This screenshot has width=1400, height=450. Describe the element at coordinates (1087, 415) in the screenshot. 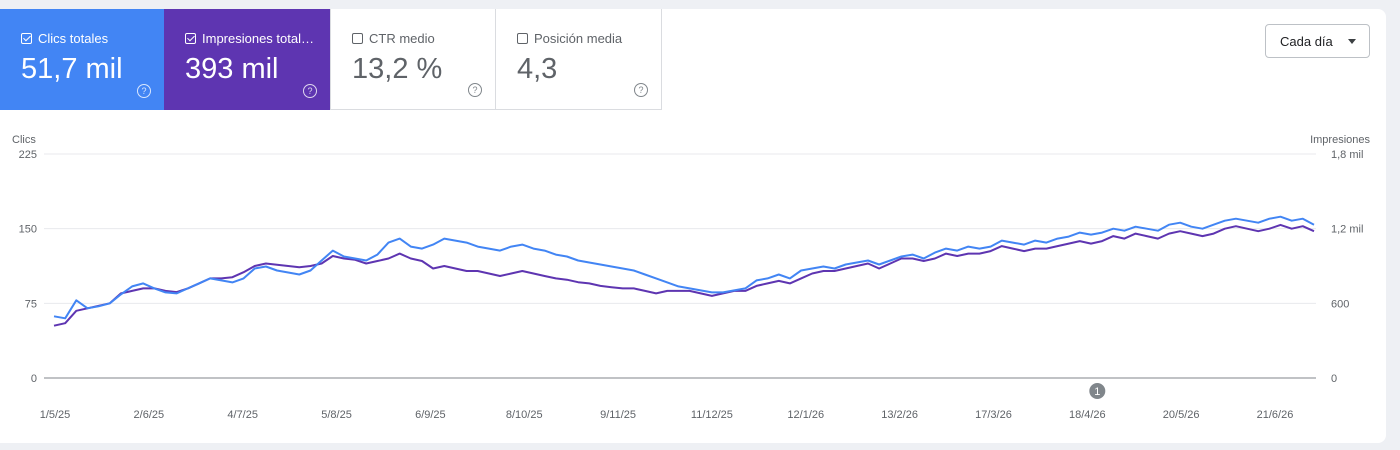

I see `x-tick-label: 18/4/26` at that location.